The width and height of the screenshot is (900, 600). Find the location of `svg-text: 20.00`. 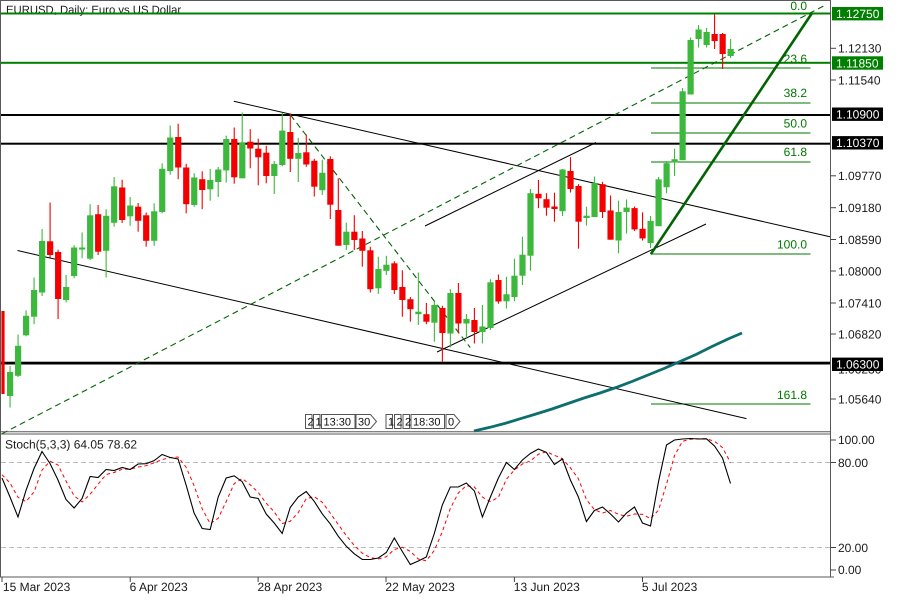

svg-text: 20.00 is located at coordinates (853, 548).